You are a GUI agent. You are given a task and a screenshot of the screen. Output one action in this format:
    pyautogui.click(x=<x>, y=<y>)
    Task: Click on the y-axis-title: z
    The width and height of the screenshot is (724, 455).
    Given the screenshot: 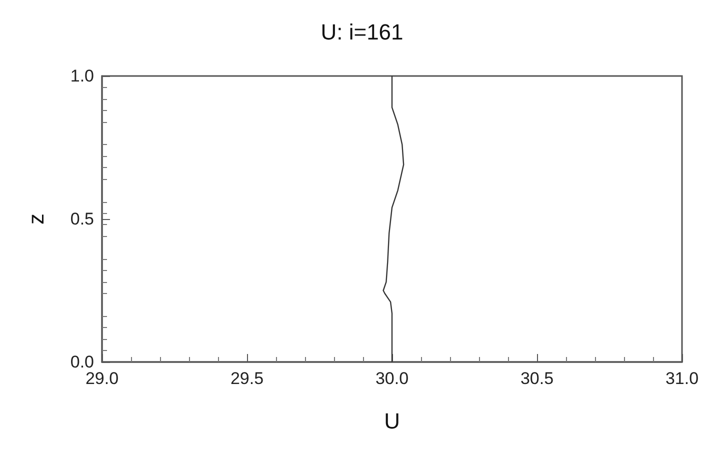 What is the action you would take?
    pyautogui.click(x=36, y=219)
    